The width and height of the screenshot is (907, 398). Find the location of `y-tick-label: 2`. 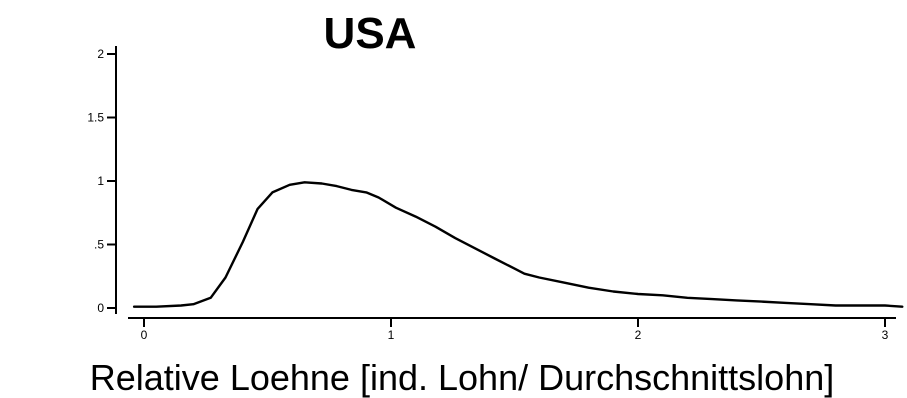

y-tick-label: 2 is located at coordinates (100, 54).